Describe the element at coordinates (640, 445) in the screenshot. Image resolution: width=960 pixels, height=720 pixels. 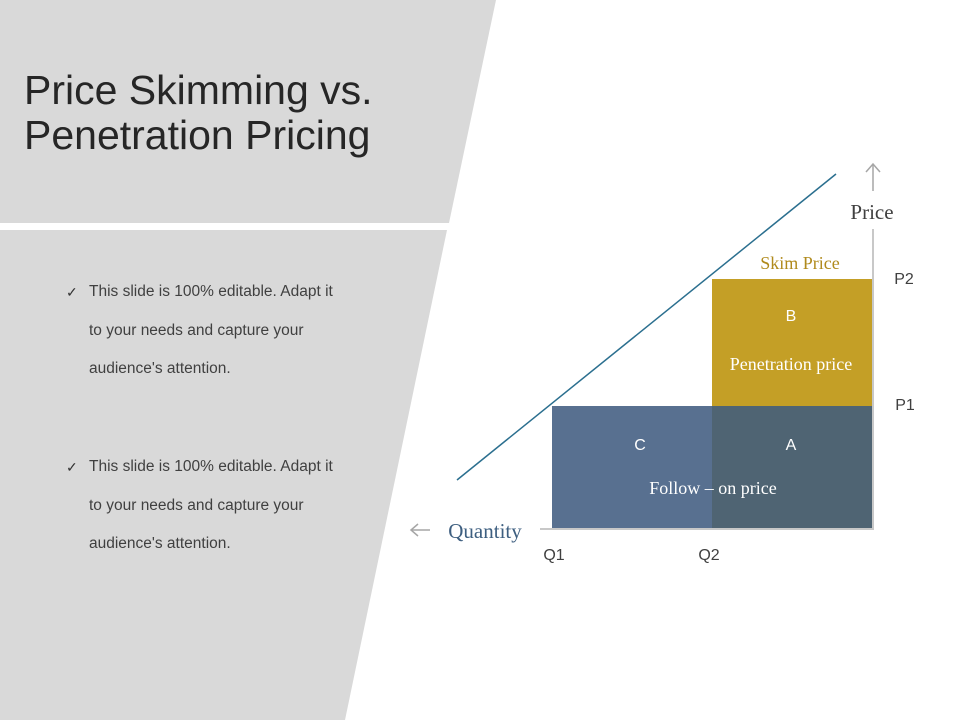
I see `box-c-label: C` at that location.